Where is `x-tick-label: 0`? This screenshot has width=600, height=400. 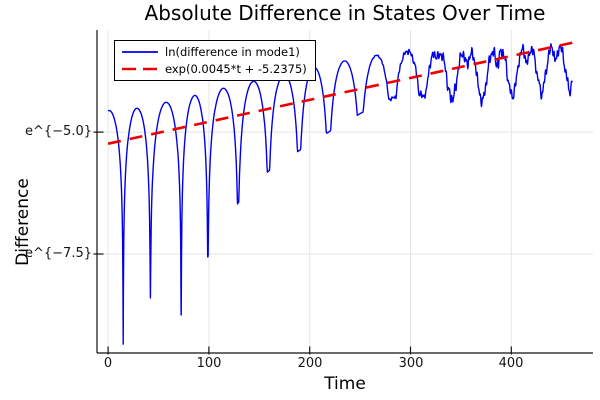
x-tick-label: 0 is located at coordinates (108, 363).